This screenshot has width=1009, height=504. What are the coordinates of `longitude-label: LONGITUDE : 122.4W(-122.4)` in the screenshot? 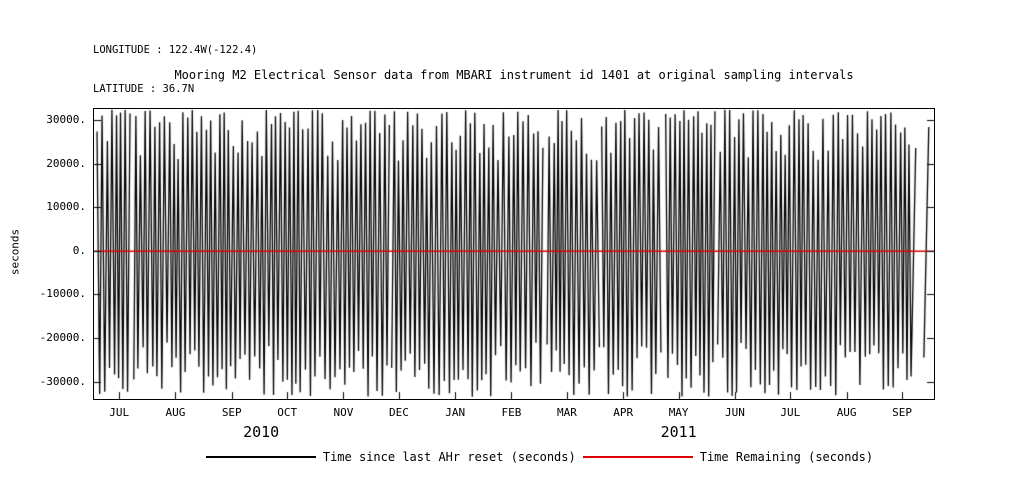 It's located at (175, 50).